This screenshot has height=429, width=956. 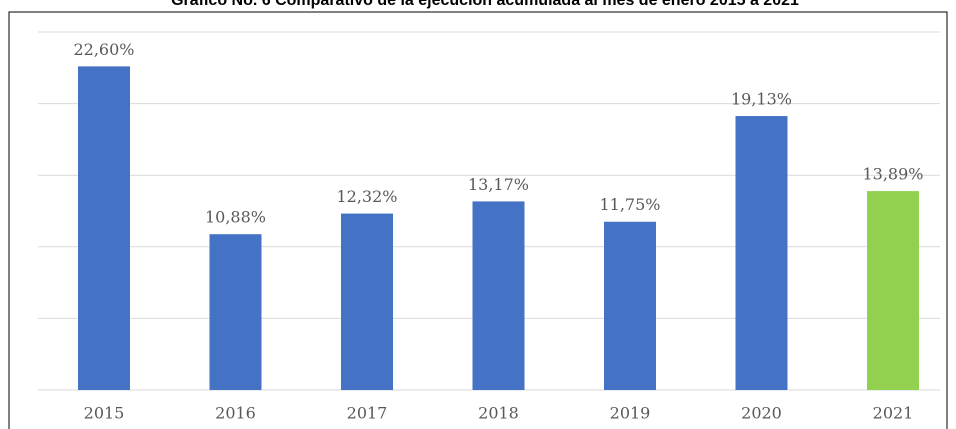 What do you see at coordinates (761, 99) in the screenshot?
I see `data-label: 19,13%` at bounding box center [761, 99].